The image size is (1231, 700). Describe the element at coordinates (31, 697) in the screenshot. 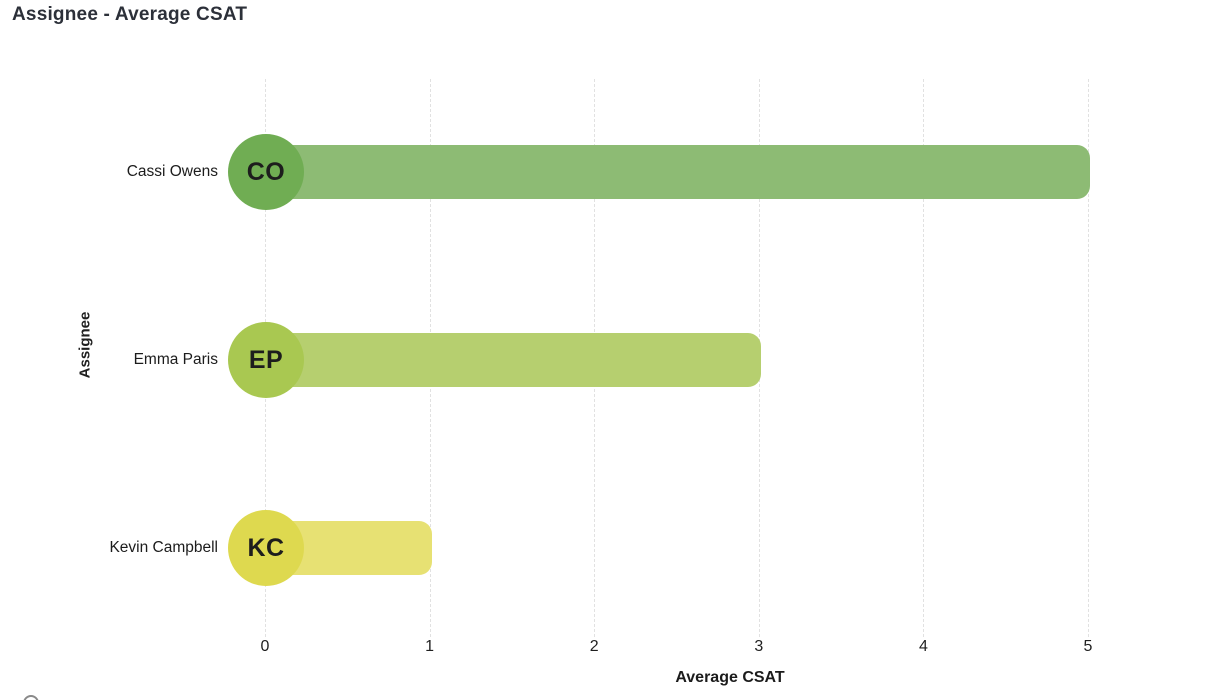

I see `help-button-partial` at that location.